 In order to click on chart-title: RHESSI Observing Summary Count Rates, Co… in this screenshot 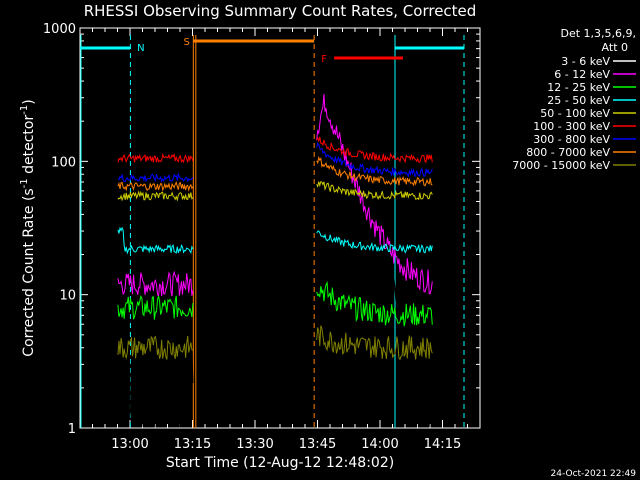, I will do `click(280, 11)`.